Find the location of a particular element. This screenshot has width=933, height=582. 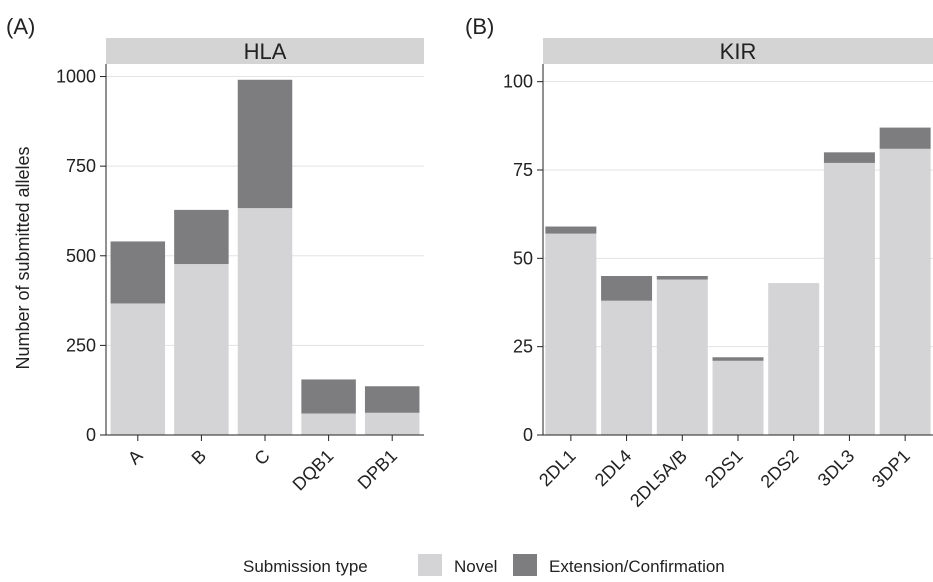

bar-a-novel is located at coordinates (138, 369).